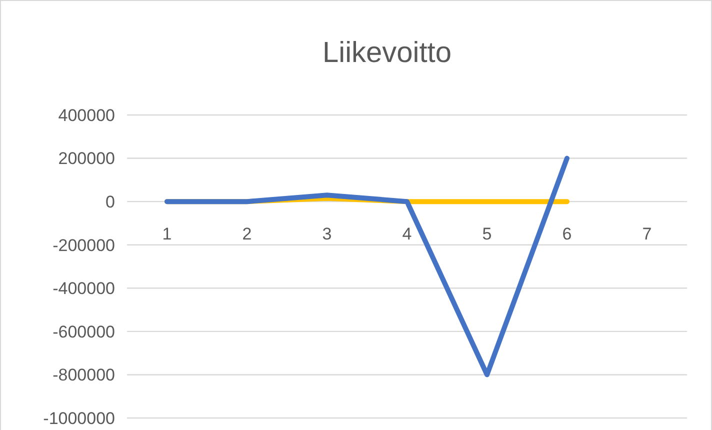  I want to click on y-tick-label: -800000, so click(83, 375).